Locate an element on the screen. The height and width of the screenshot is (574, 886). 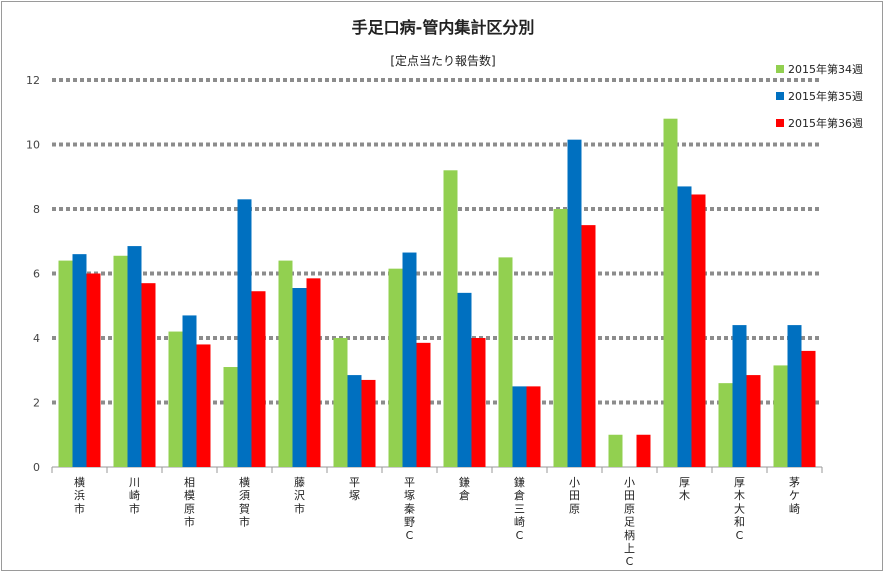
chart-subtitle: [定点当たり報告数] is located at coordinates (443, 61).